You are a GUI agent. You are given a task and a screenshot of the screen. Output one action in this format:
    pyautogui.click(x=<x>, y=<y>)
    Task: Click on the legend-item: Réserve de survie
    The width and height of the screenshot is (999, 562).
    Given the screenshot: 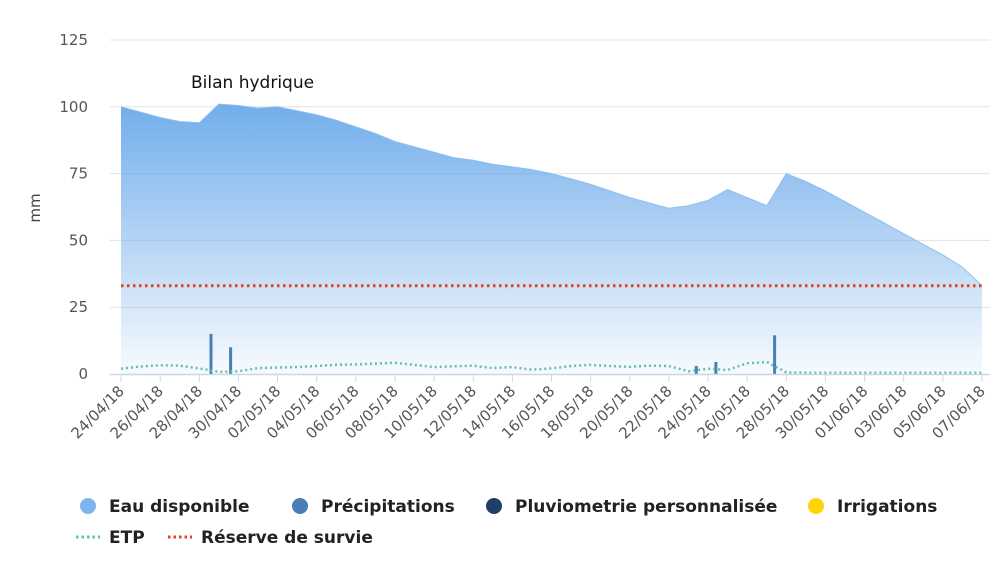 What is the action you would take?
    pyautogui.click(x=270, y=538)
    